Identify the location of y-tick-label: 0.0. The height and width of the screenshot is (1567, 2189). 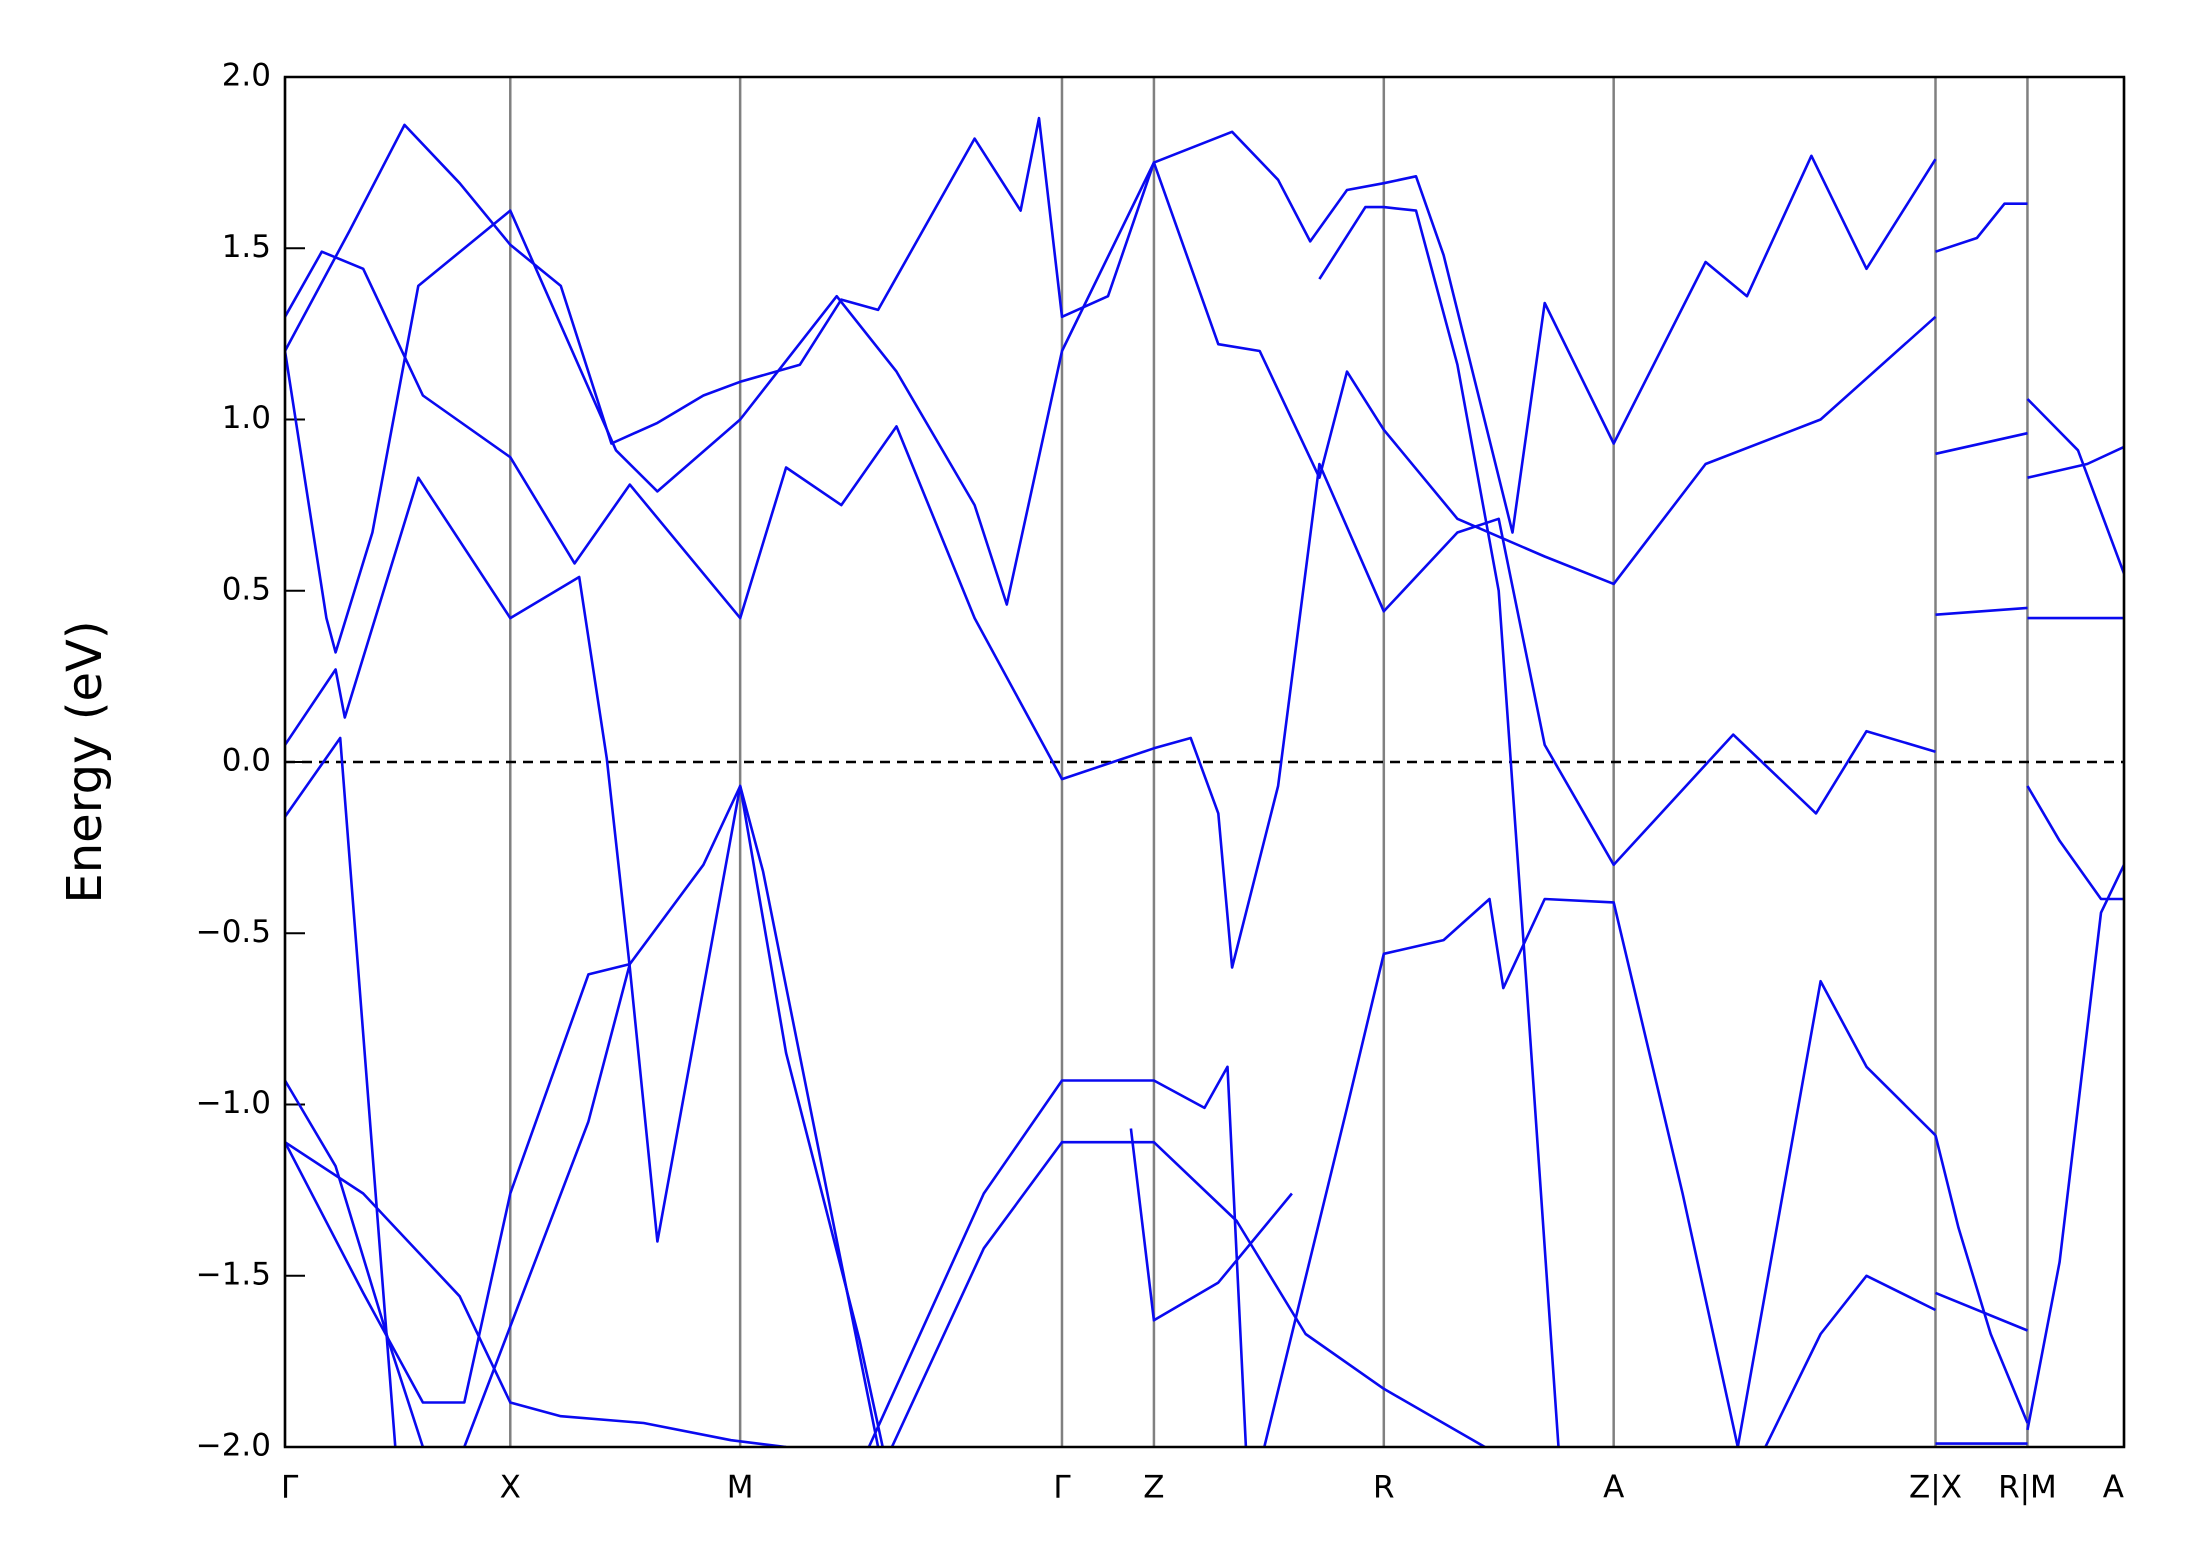
(246, 761).